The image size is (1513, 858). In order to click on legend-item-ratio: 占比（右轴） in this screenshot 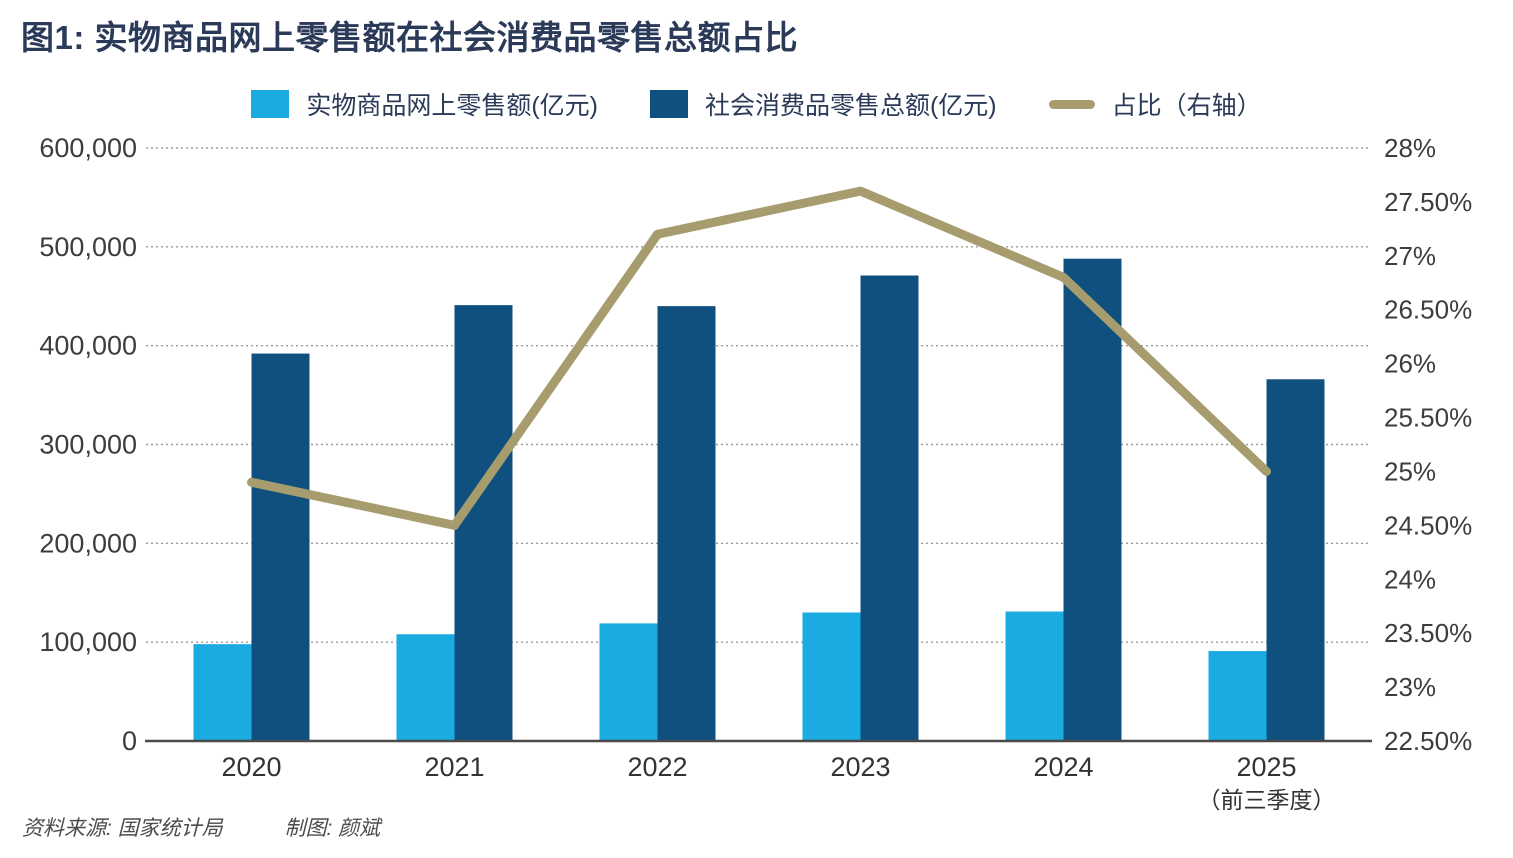, I will do `click(1155, 104)`.